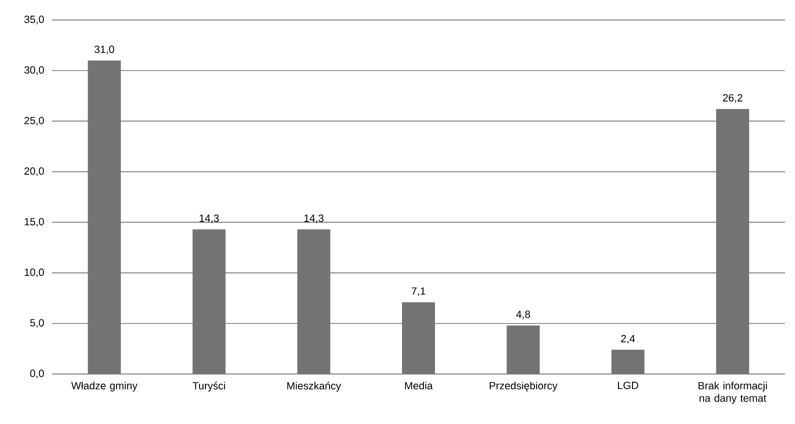  Describe the element at coordinates (419, 291) in the screenshot. I see `data-label: 7,1` at that location.